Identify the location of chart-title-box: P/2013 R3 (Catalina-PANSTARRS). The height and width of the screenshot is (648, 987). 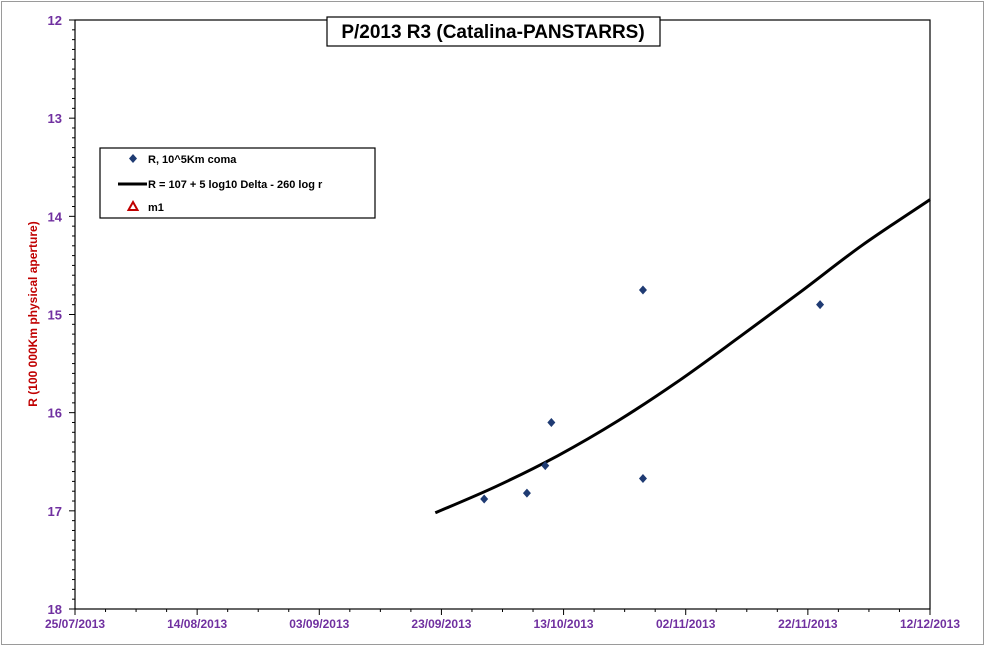
(493, 31).